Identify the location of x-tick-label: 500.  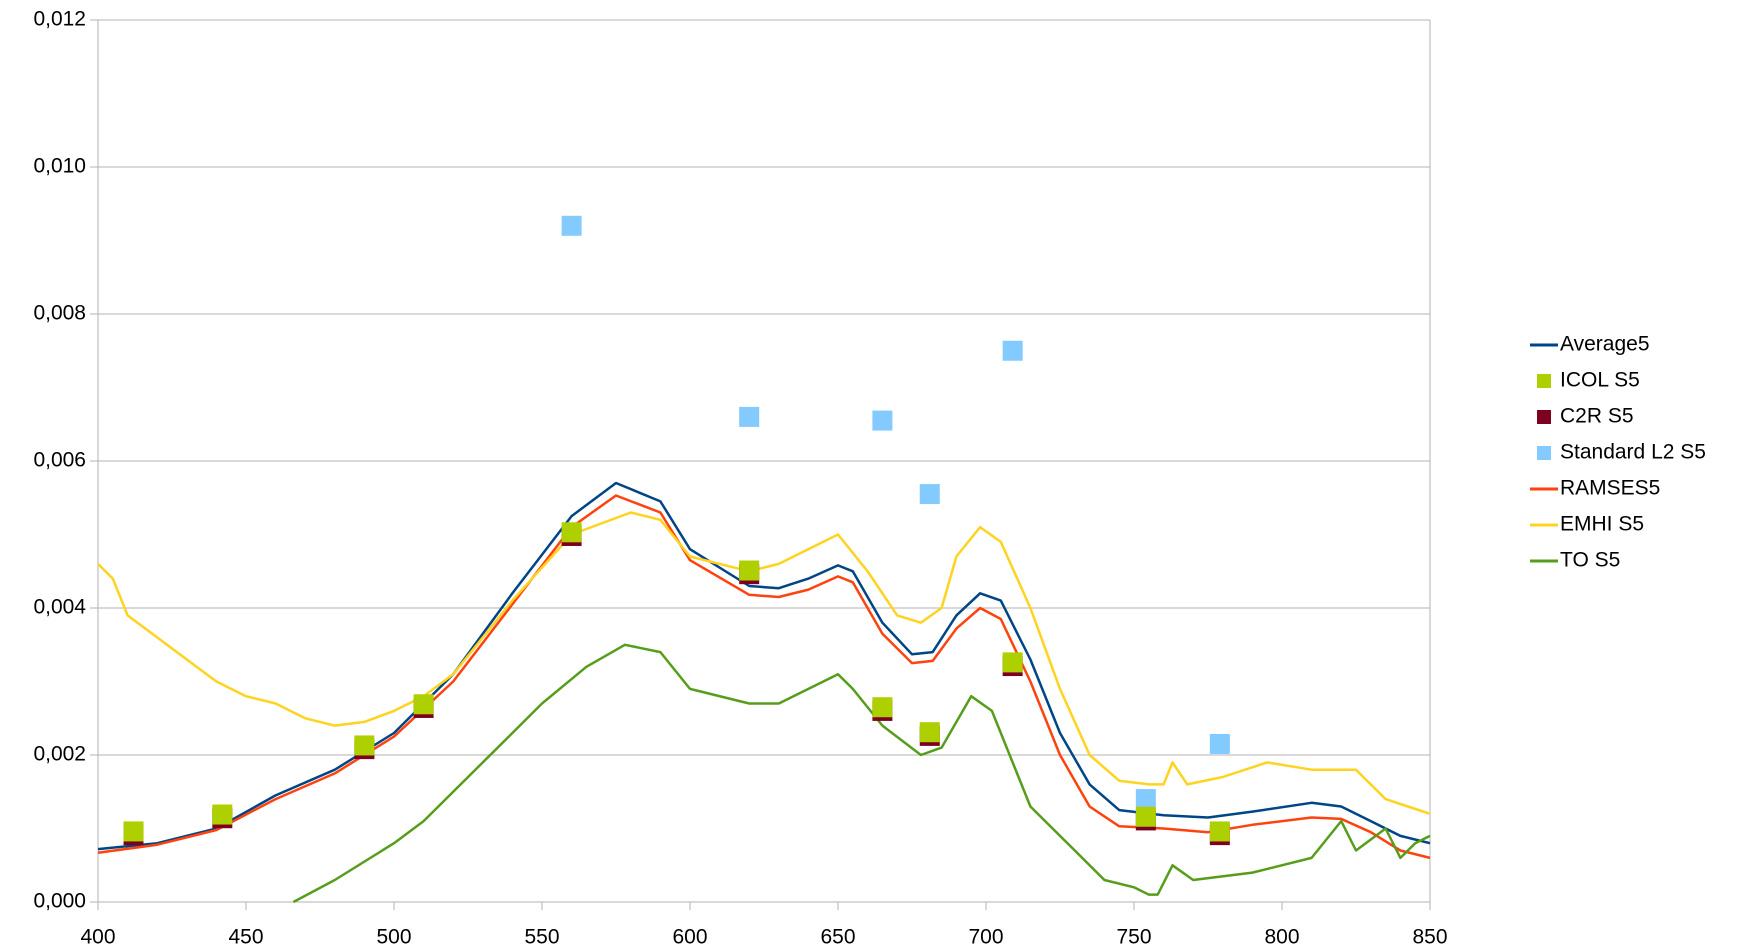
(393, 937).